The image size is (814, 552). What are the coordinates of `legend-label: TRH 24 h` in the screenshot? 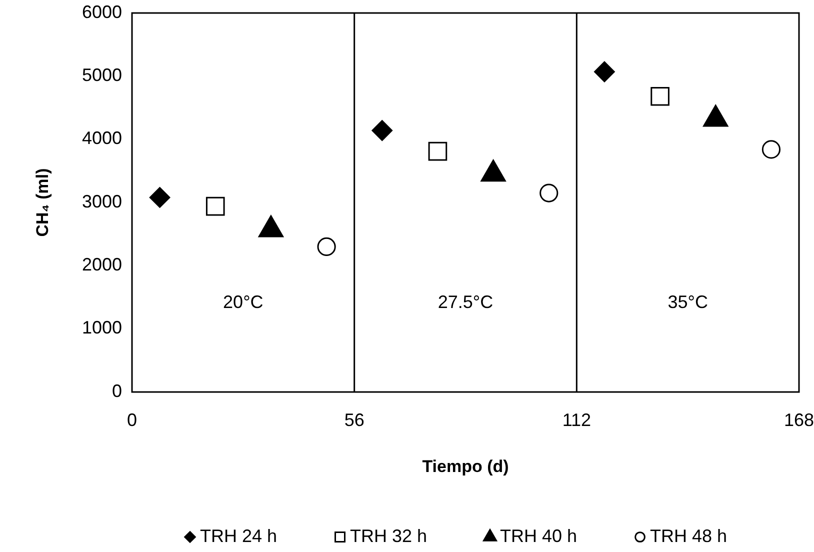 It's located at (239, 536).